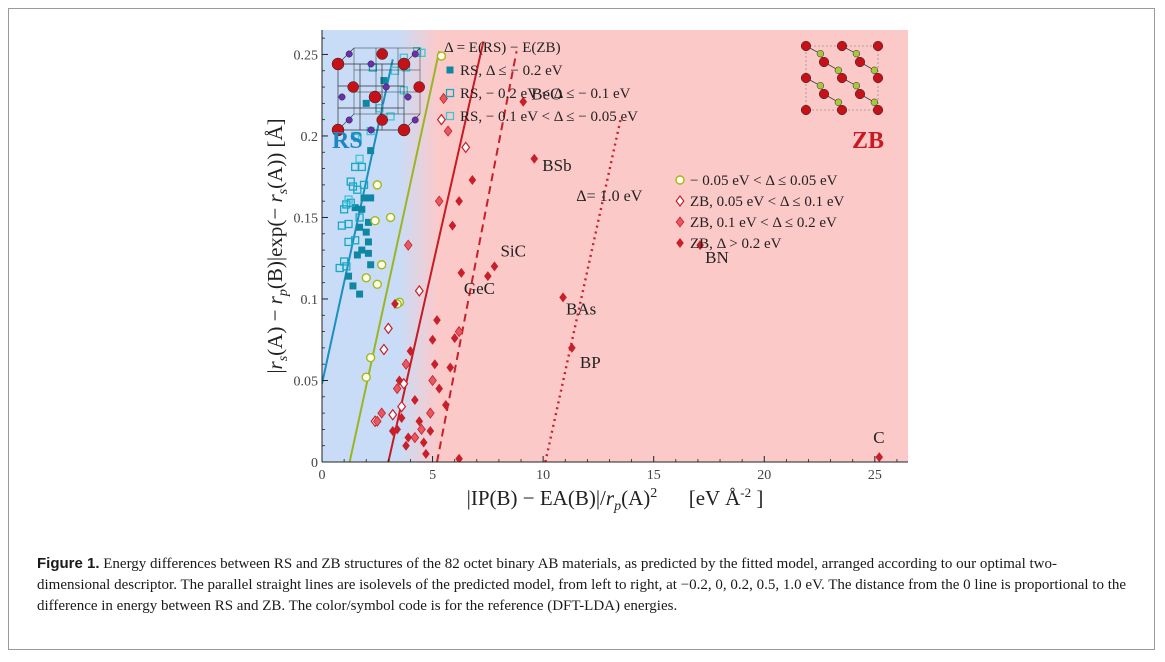 This screenshot has height=662, width=1165. Describe the element at coordinates (314, 463) in the screenshot. I see `y-tick-label: 0` at that location.